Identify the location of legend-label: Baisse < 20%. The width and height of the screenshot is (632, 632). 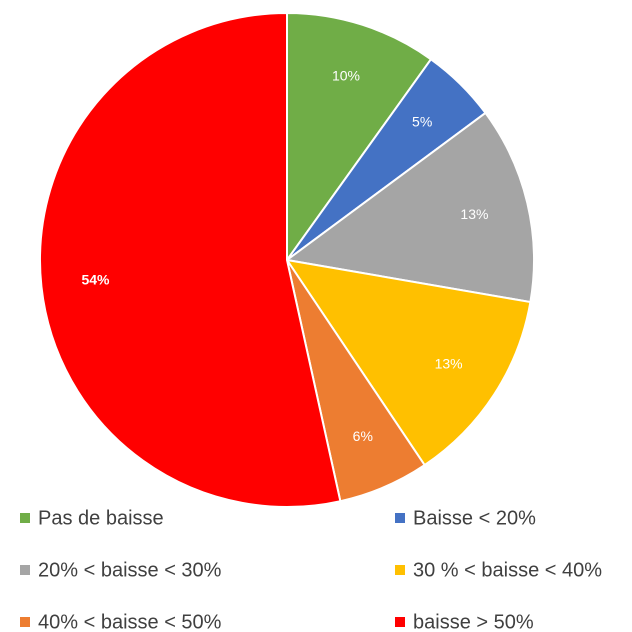
(474, 518).